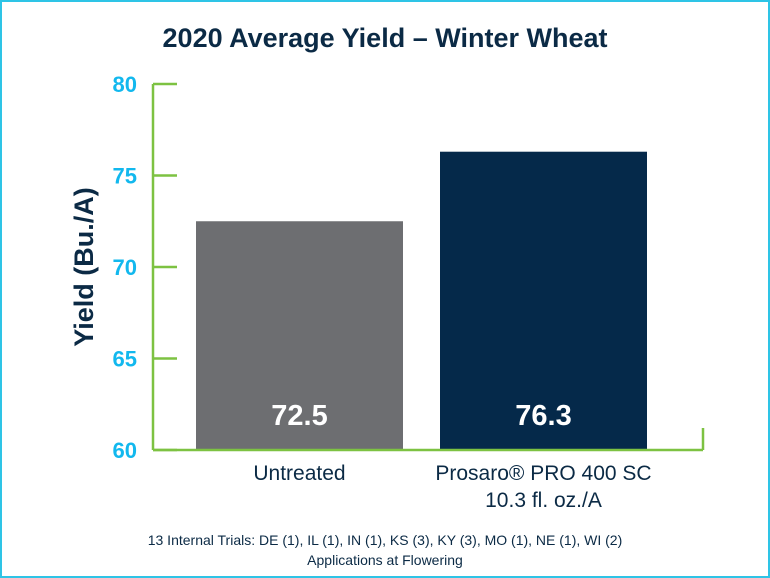 This screenshot has height=578, width=770. I want to click on x-category-label: 10.3 fl. oz./A, so click(543, 500).